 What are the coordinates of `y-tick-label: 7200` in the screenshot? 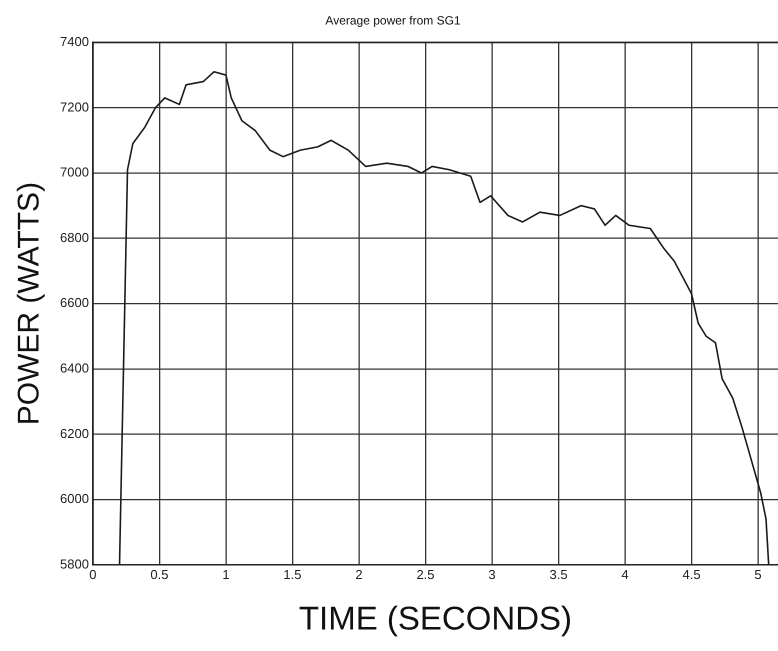 It's located at (74, 106).